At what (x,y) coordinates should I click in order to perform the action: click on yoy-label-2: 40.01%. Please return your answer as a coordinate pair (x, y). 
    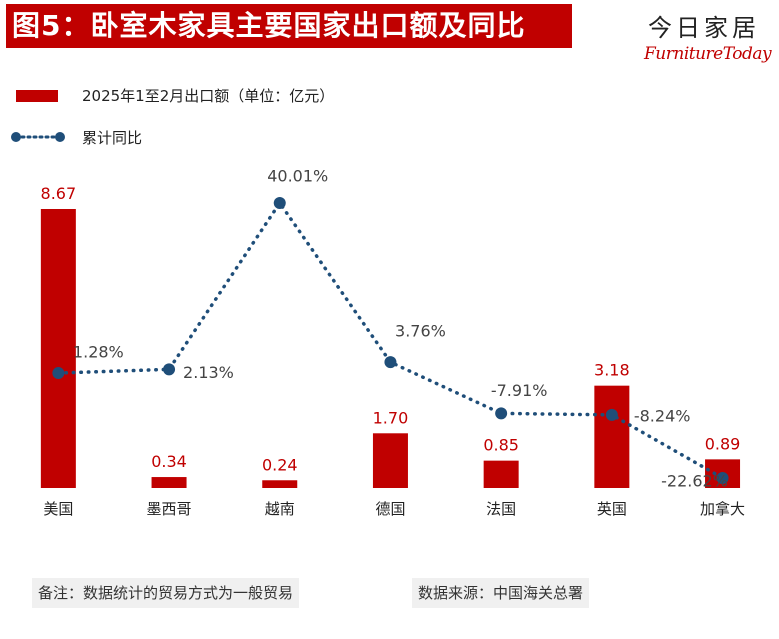
    Looking at the image, I should click on (297, 176).